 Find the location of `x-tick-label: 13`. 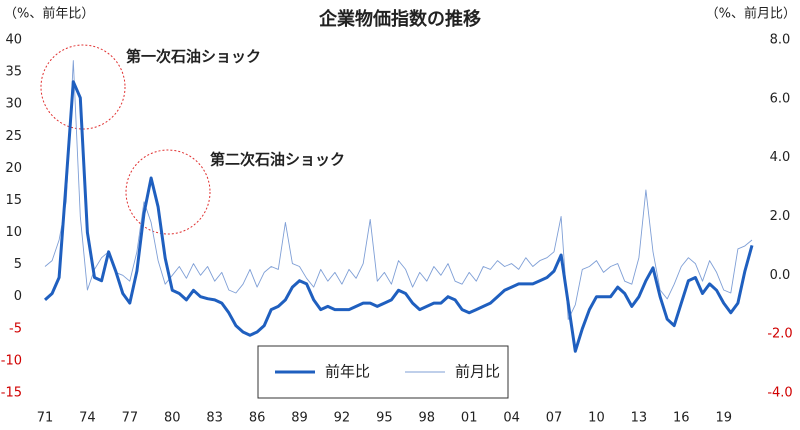

x-tick-label: 13 is located at coordinates (639, 418).